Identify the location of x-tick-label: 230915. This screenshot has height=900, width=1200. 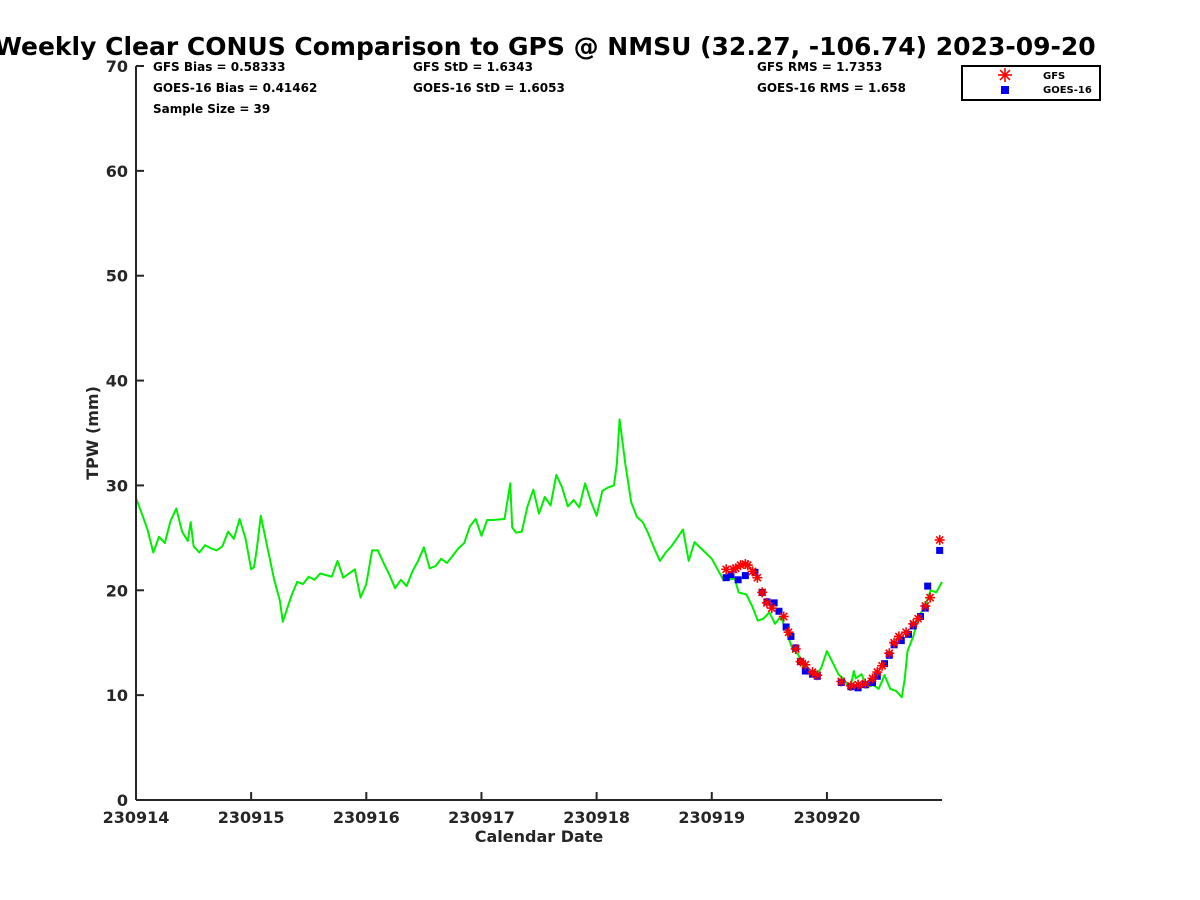
(251, 817).